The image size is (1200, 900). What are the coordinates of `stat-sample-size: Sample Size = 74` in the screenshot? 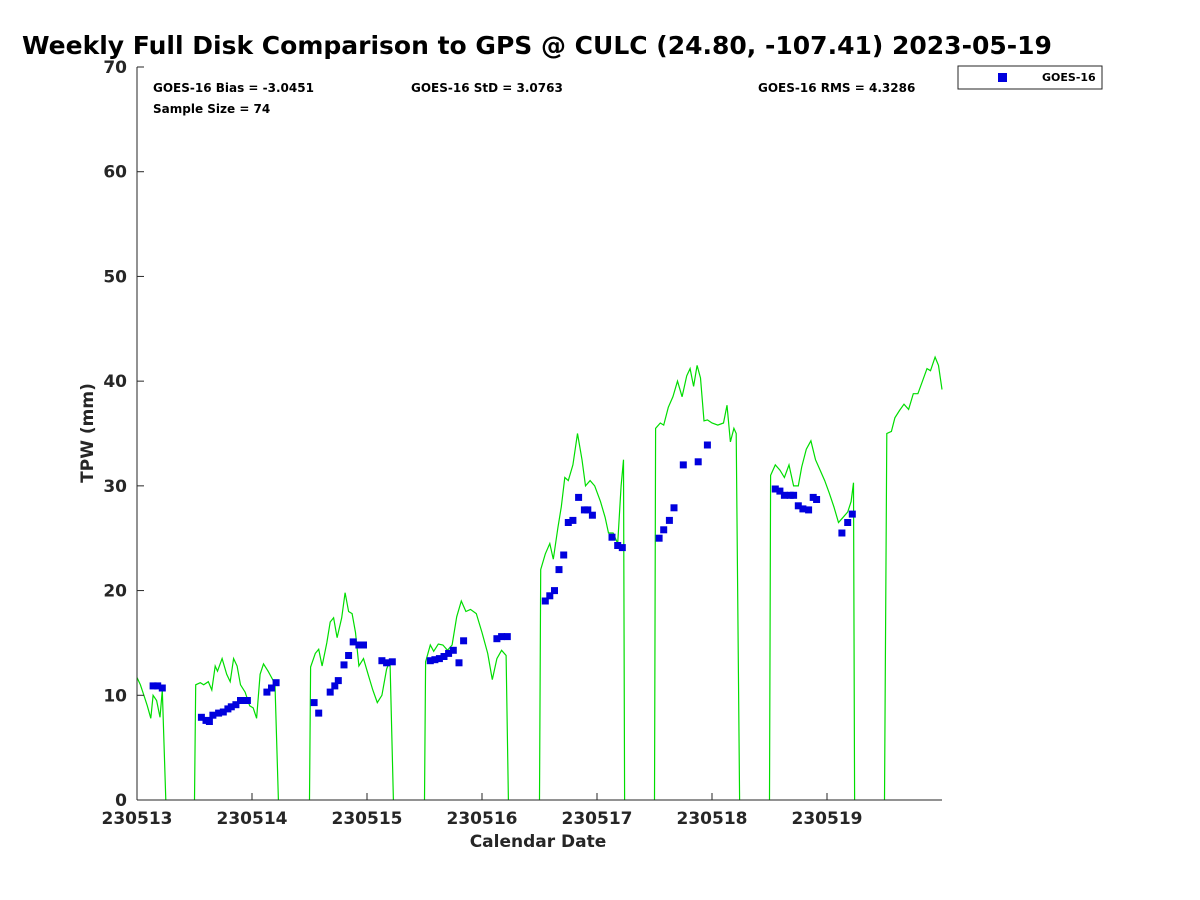 It's located at (211, 109).